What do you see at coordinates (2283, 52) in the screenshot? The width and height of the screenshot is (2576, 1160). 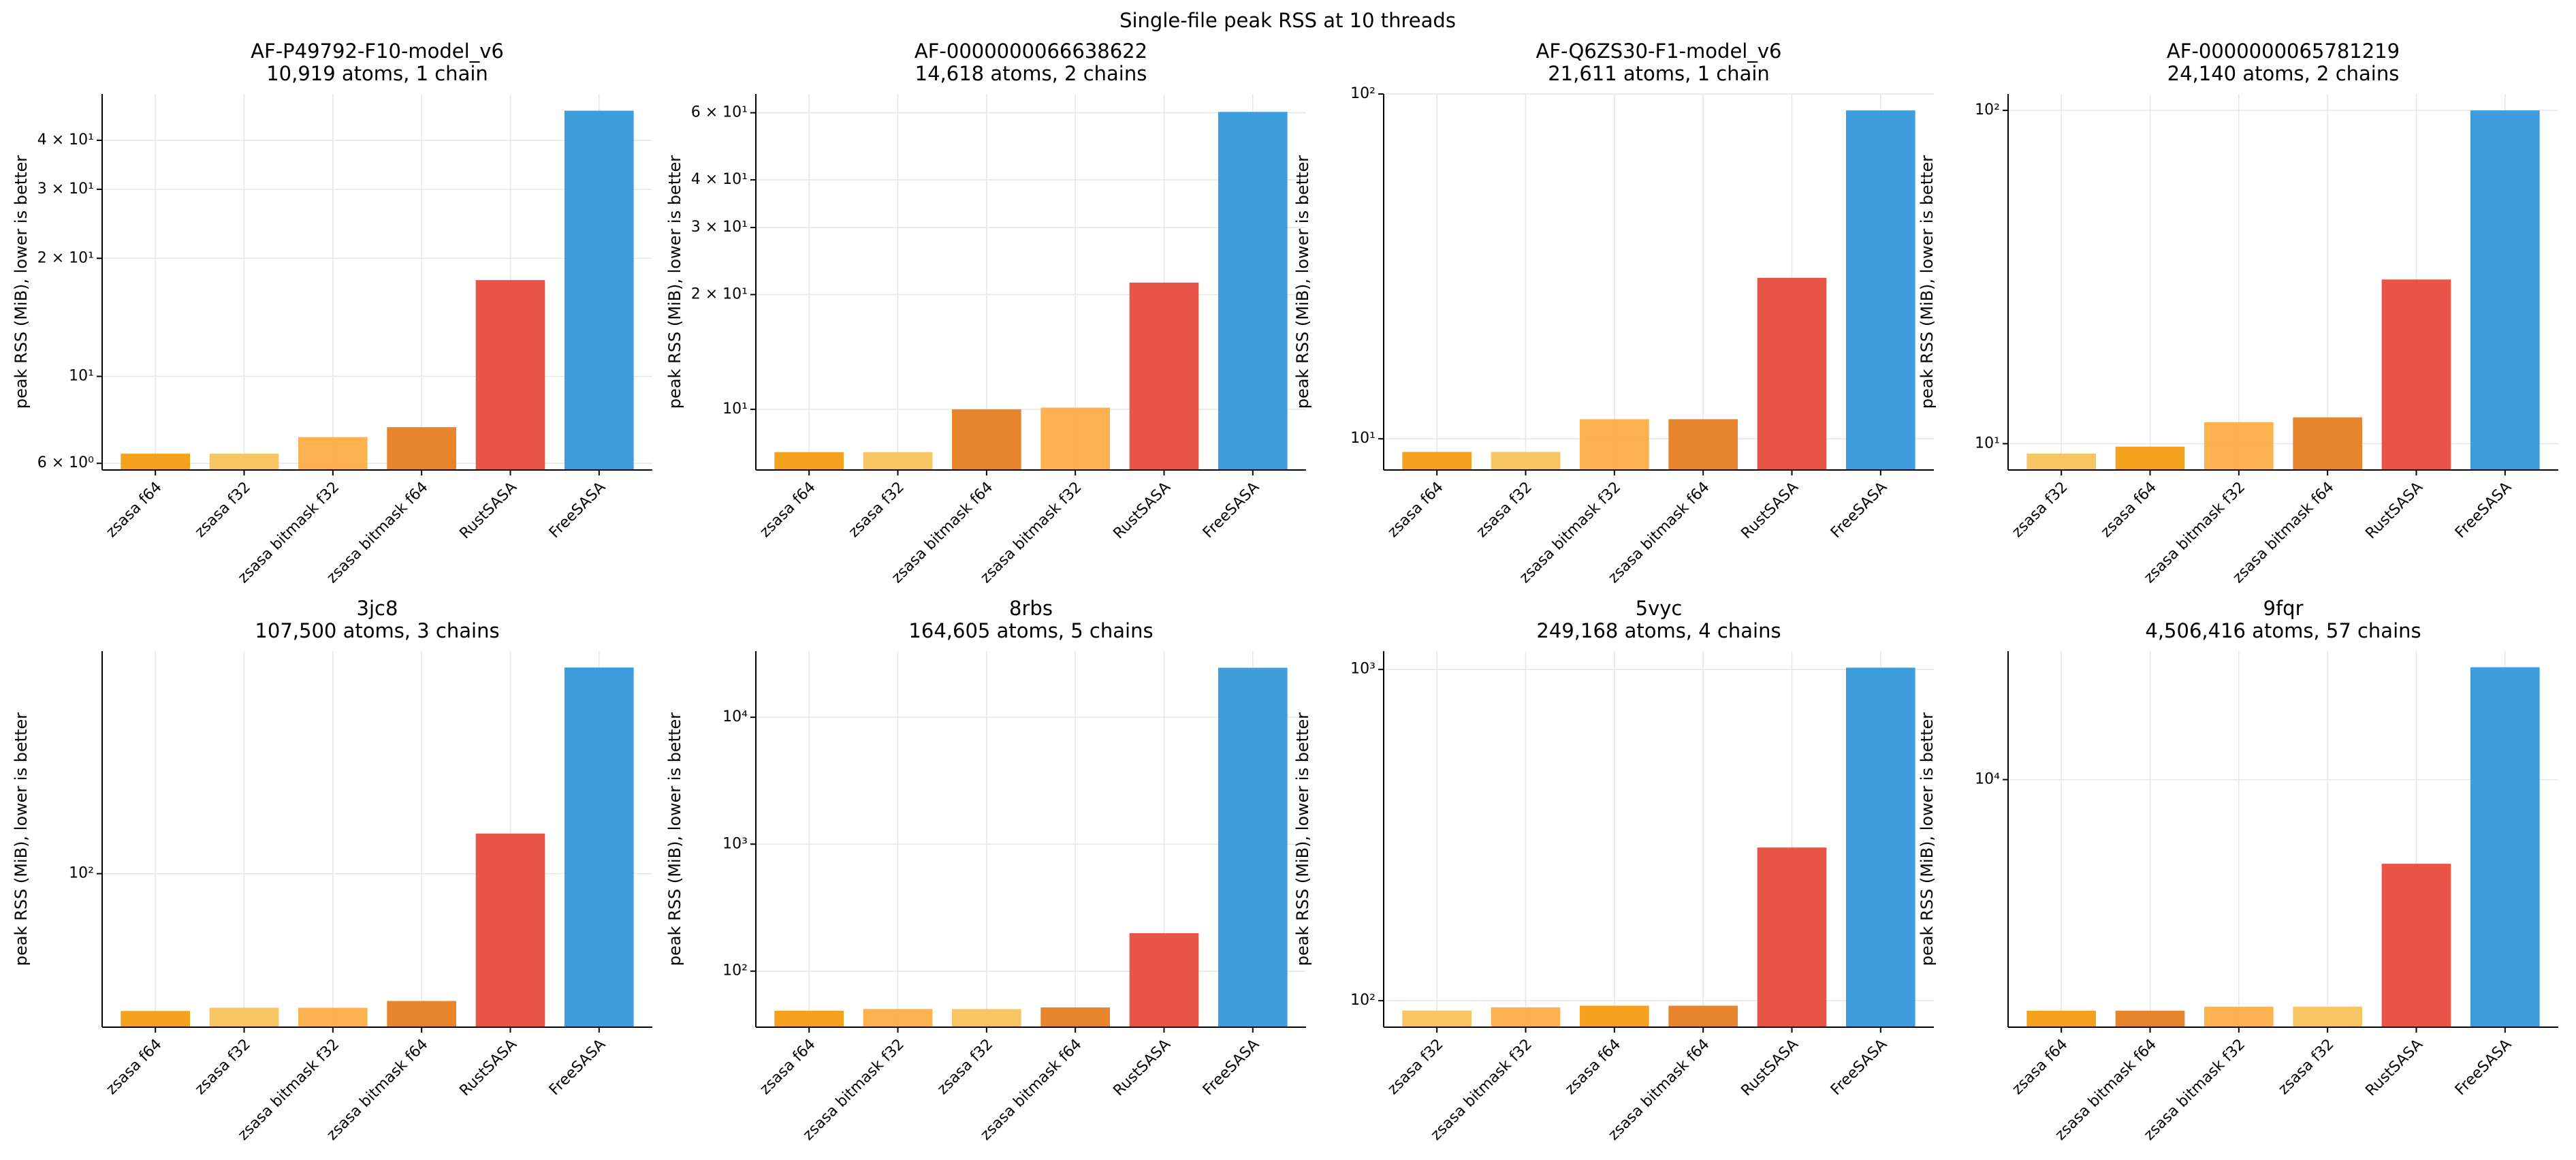 I see `subplot-title: AF-0000000065781219` at bounding box center [2283, 52].